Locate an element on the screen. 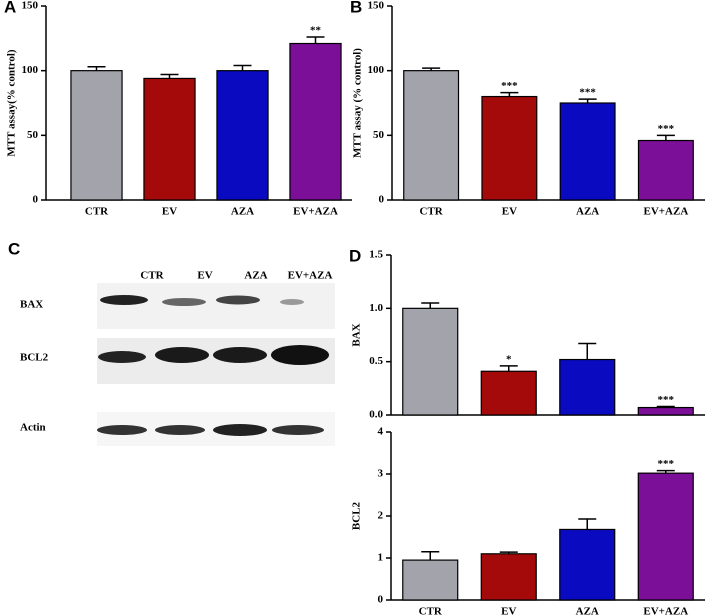 The width and height of the screenshot is (709, 616). y-tick-label: 1.5 is located at coordinates (376, 255).